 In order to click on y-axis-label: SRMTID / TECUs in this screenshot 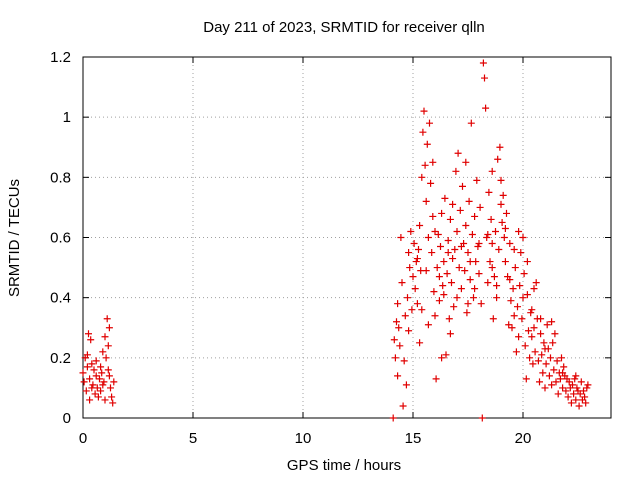, I will do `click(14, 238)`.